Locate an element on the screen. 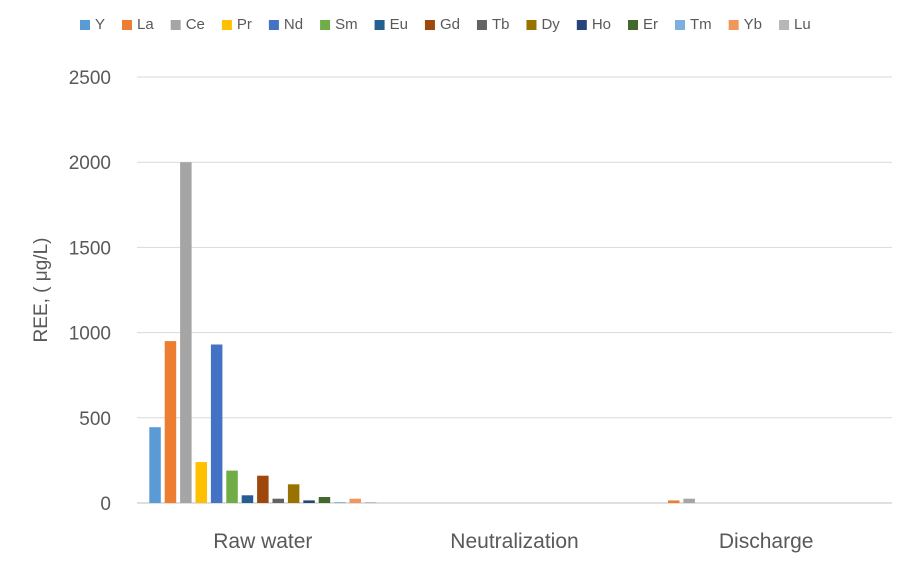  y-tick-label: 1000 is located at coordinates (90, 334).